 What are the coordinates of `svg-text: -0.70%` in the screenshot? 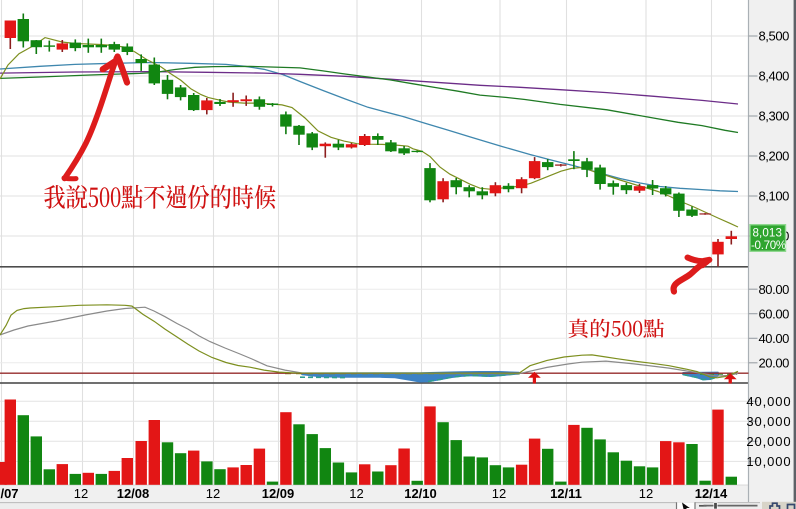 It's located at (768, 245).